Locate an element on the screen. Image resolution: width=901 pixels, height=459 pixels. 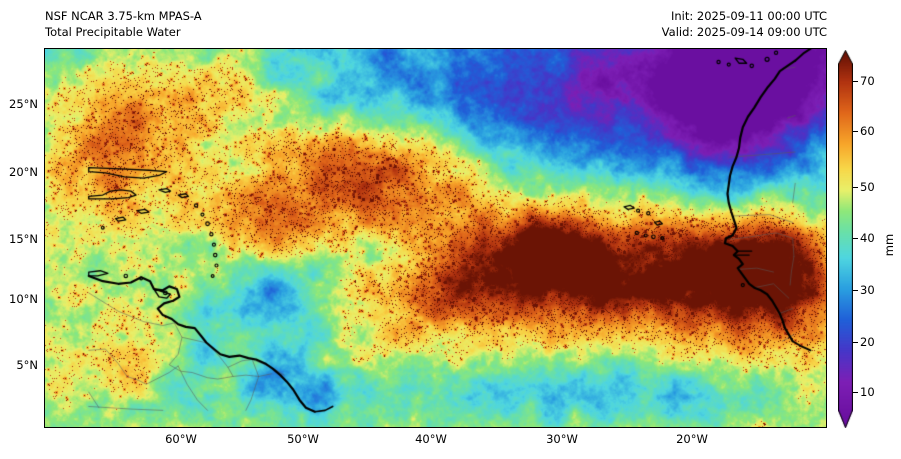
colorbar-tick-label-2: 50 is located at coordinates (867, 187).